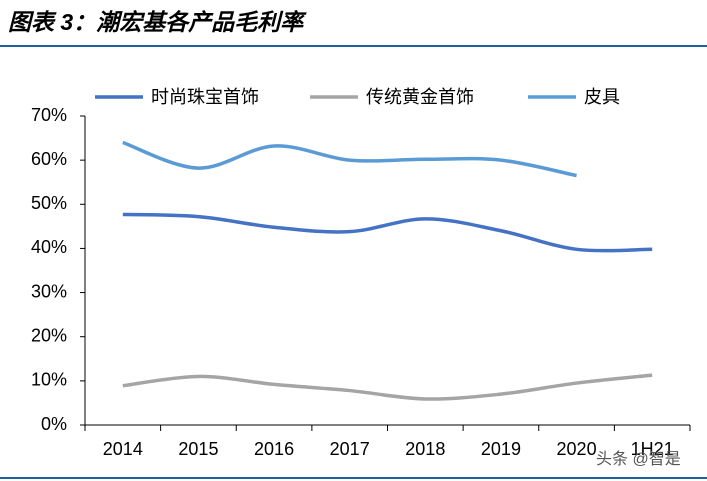  What do you see at coordinates (49, 247) in the screenshot?
I see `y-tick-label: 40%` at bounding box center [49, 247].